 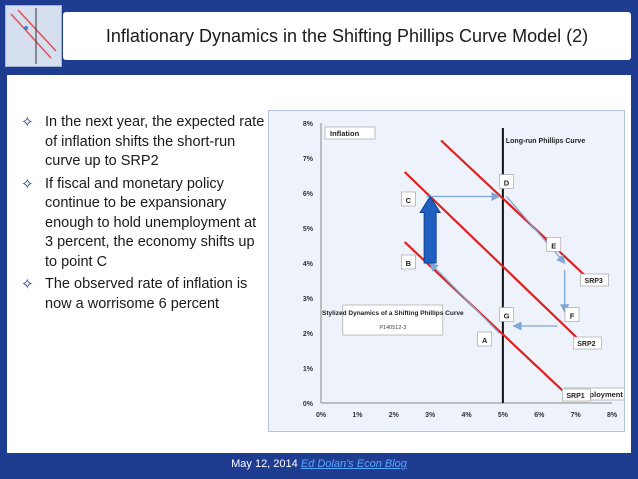 I want to click on big-up-arrow, so click(x=430, y=229).